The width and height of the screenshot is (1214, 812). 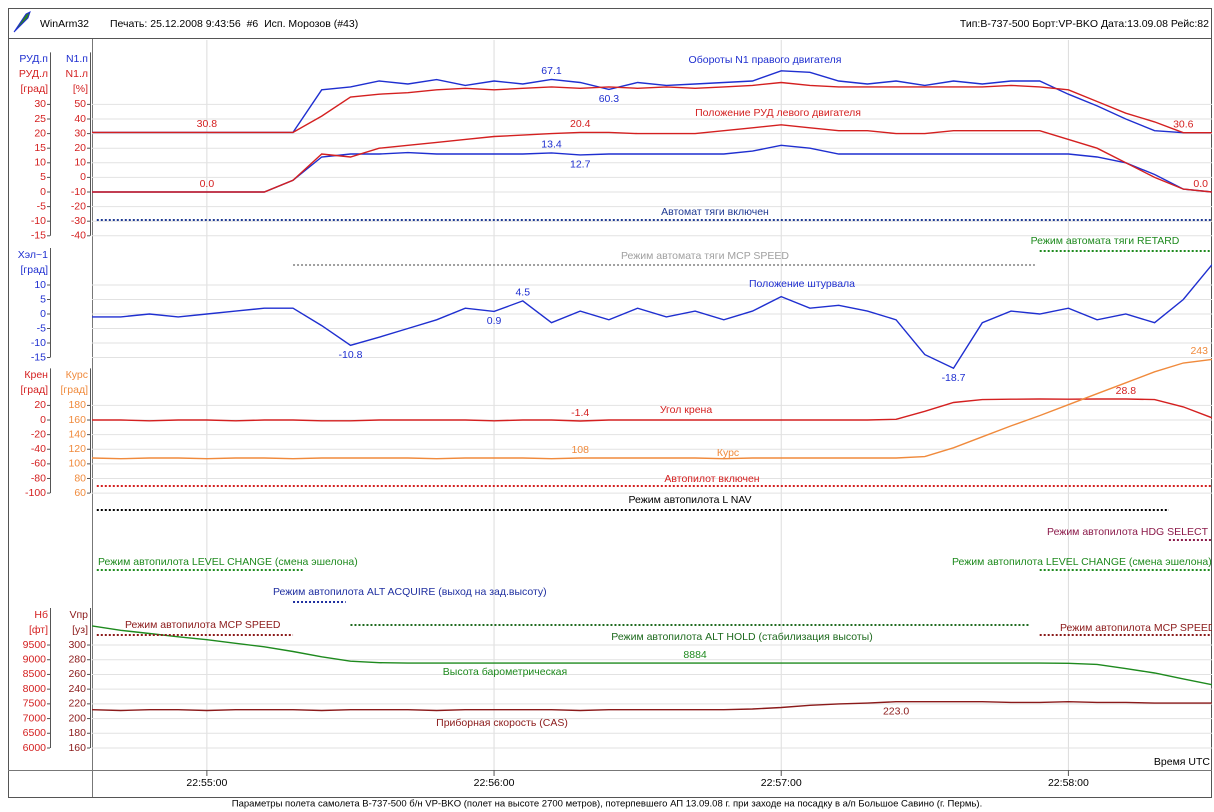 What do you see at coordinates (77, 704) in the screenshot?
I see `y-tick-label: 220` at bounding box center [77, 704].